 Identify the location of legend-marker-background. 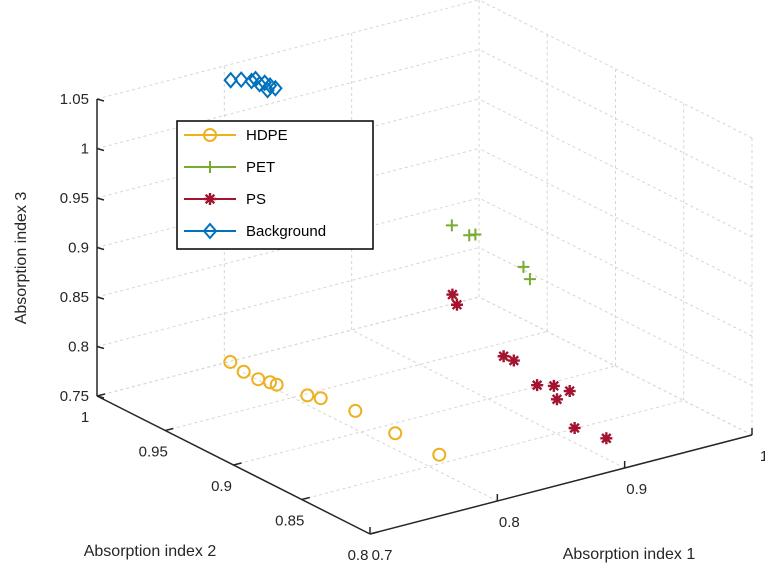
(210, 231).